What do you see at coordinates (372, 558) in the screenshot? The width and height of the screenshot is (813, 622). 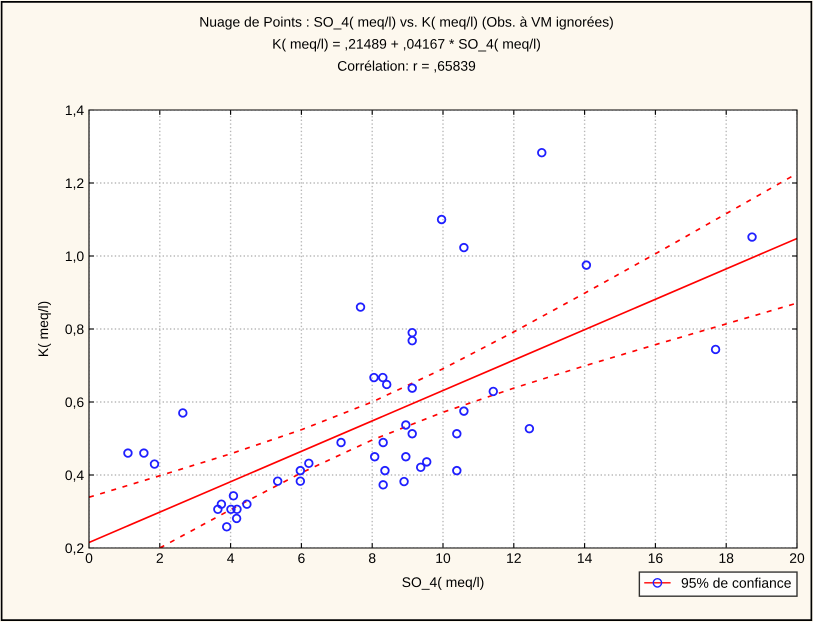 I see `x-tick-label: 8` at bounding box center [372, 558].